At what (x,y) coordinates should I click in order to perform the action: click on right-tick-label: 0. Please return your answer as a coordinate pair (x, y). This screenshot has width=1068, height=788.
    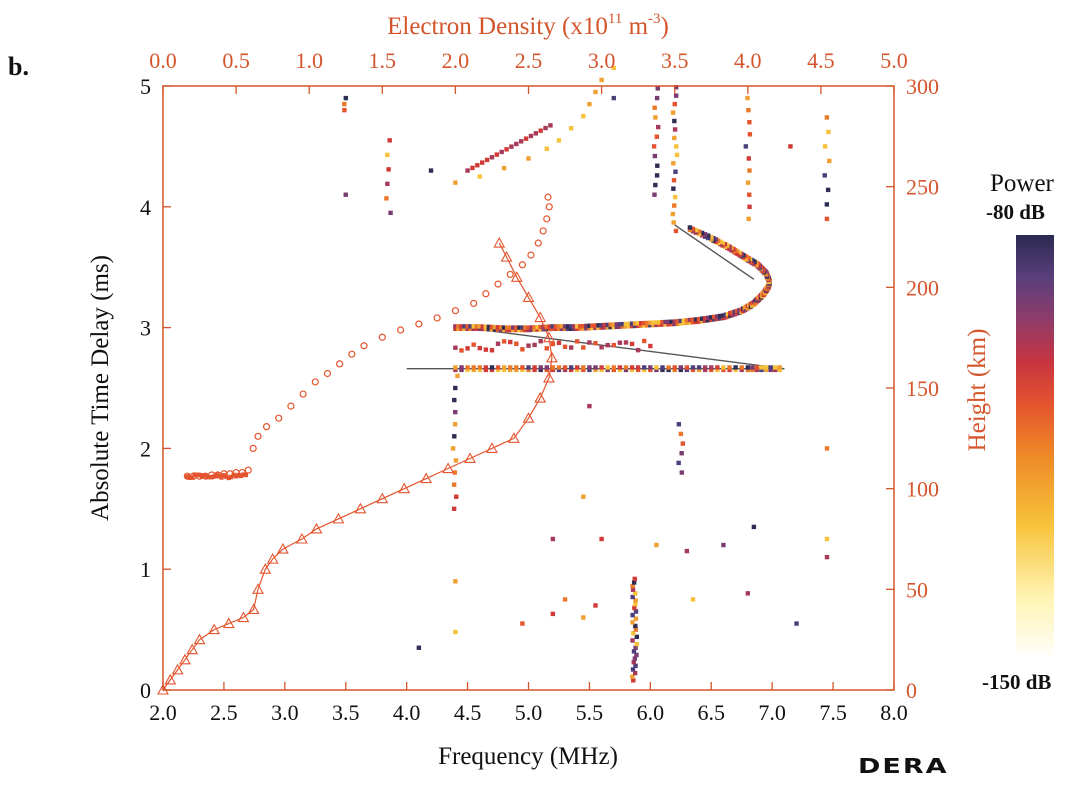
    Looking at the image, I should click on (911, 690).